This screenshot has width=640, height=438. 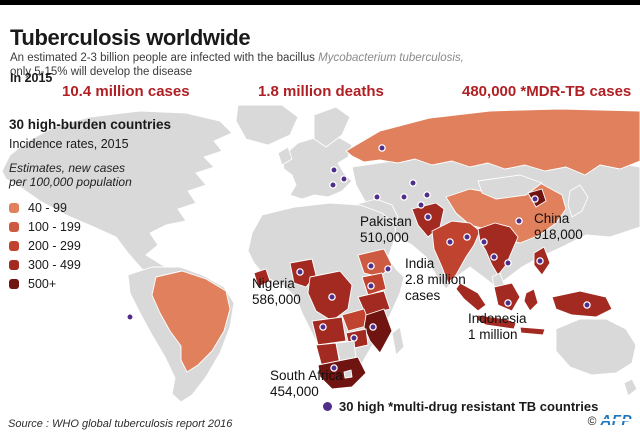 I want to click on page-title: Tuberculosis worldwide, so click(x=130, y=37).